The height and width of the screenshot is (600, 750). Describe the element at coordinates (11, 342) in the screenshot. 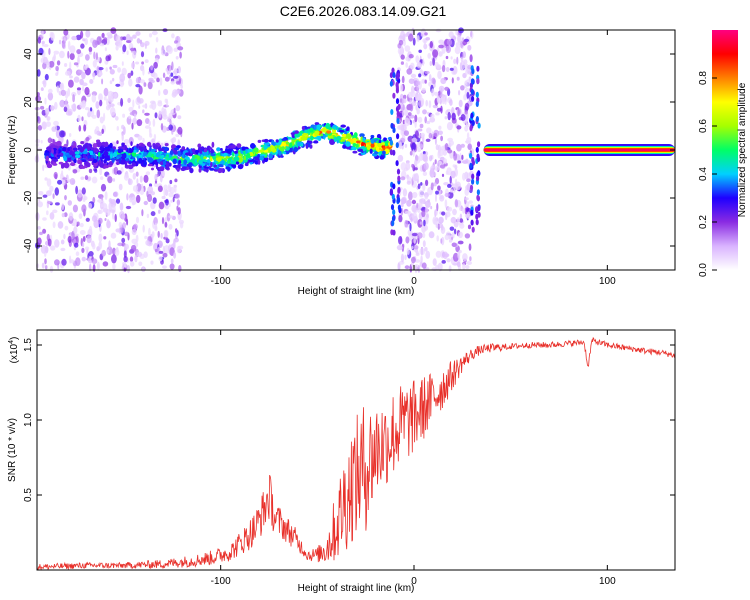

I see `snr-multiplier-exp: 4` at that location.